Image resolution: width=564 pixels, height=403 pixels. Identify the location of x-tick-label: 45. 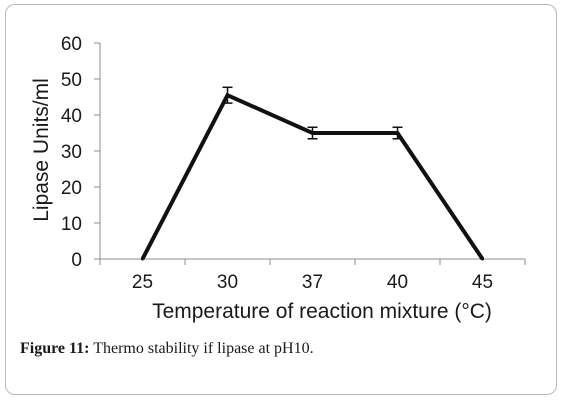
(482, 282).